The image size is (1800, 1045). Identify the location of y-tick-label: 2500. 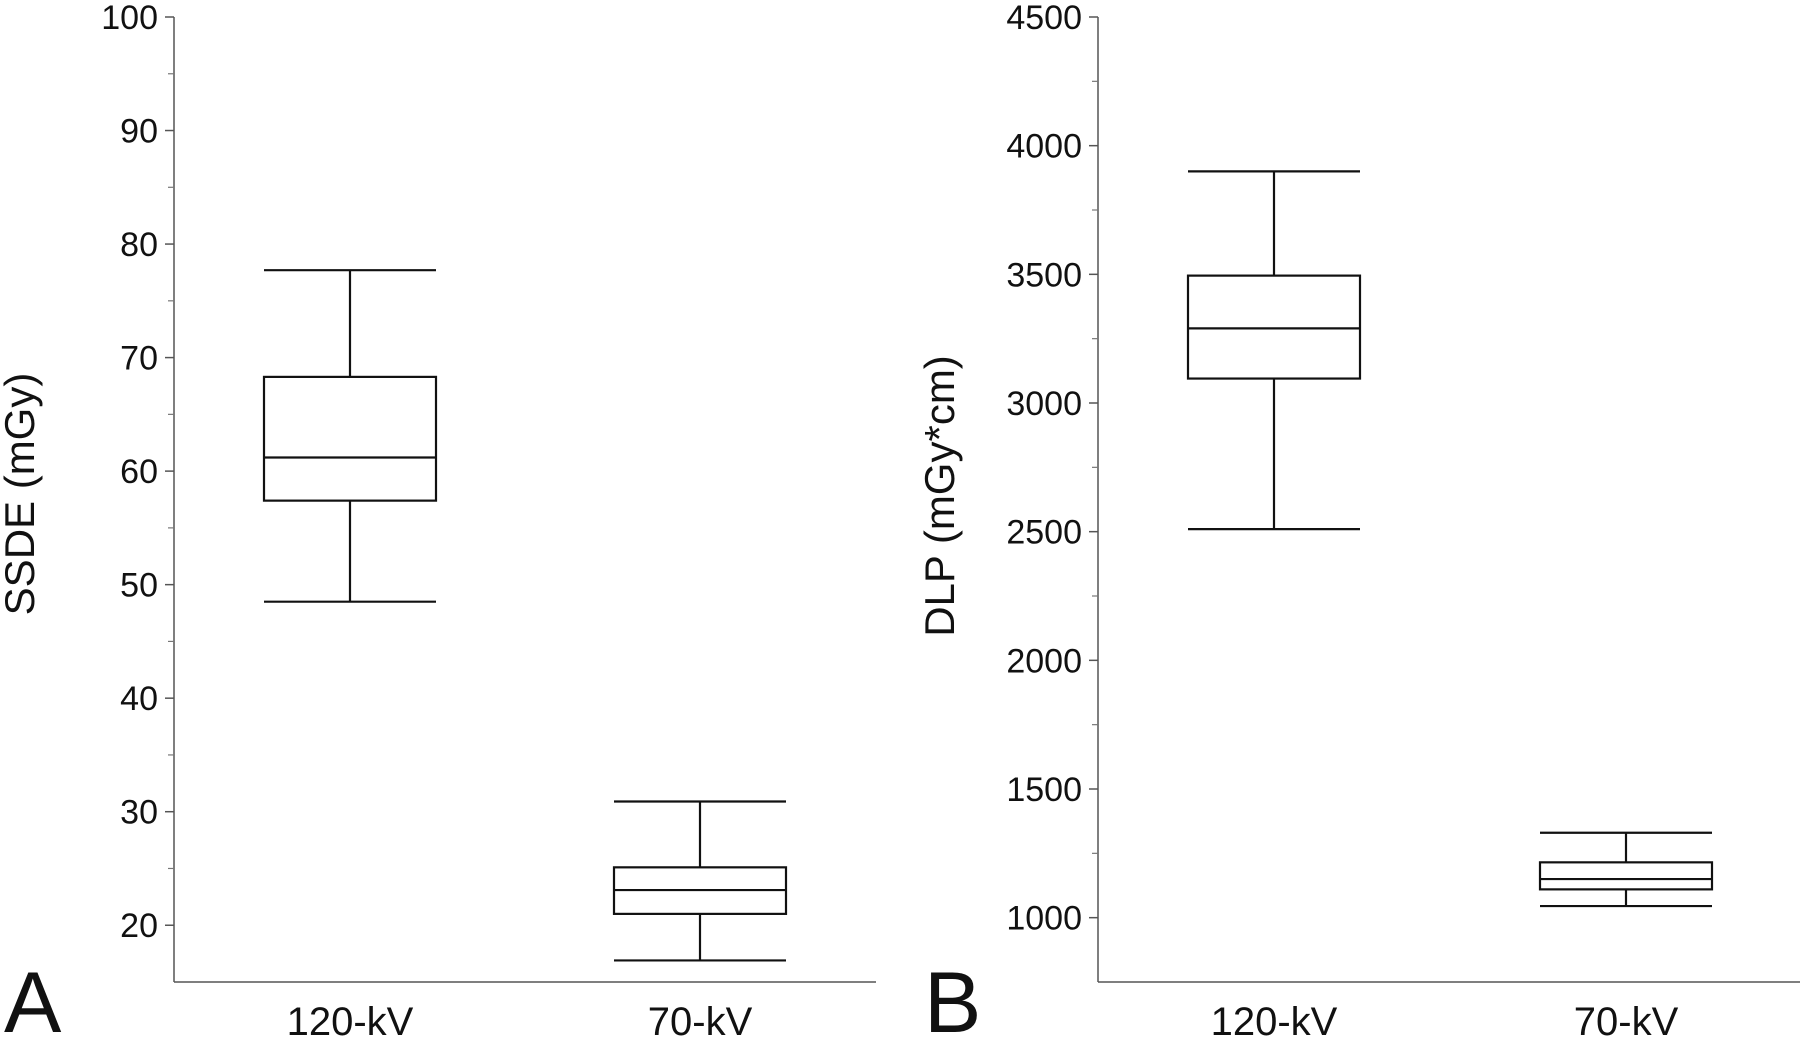
(1044, 533).